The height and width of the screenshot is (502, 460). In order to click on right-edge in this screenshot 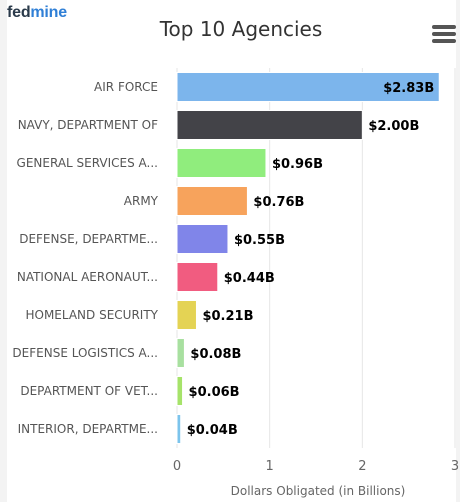, I will do `click(458, 251)`.